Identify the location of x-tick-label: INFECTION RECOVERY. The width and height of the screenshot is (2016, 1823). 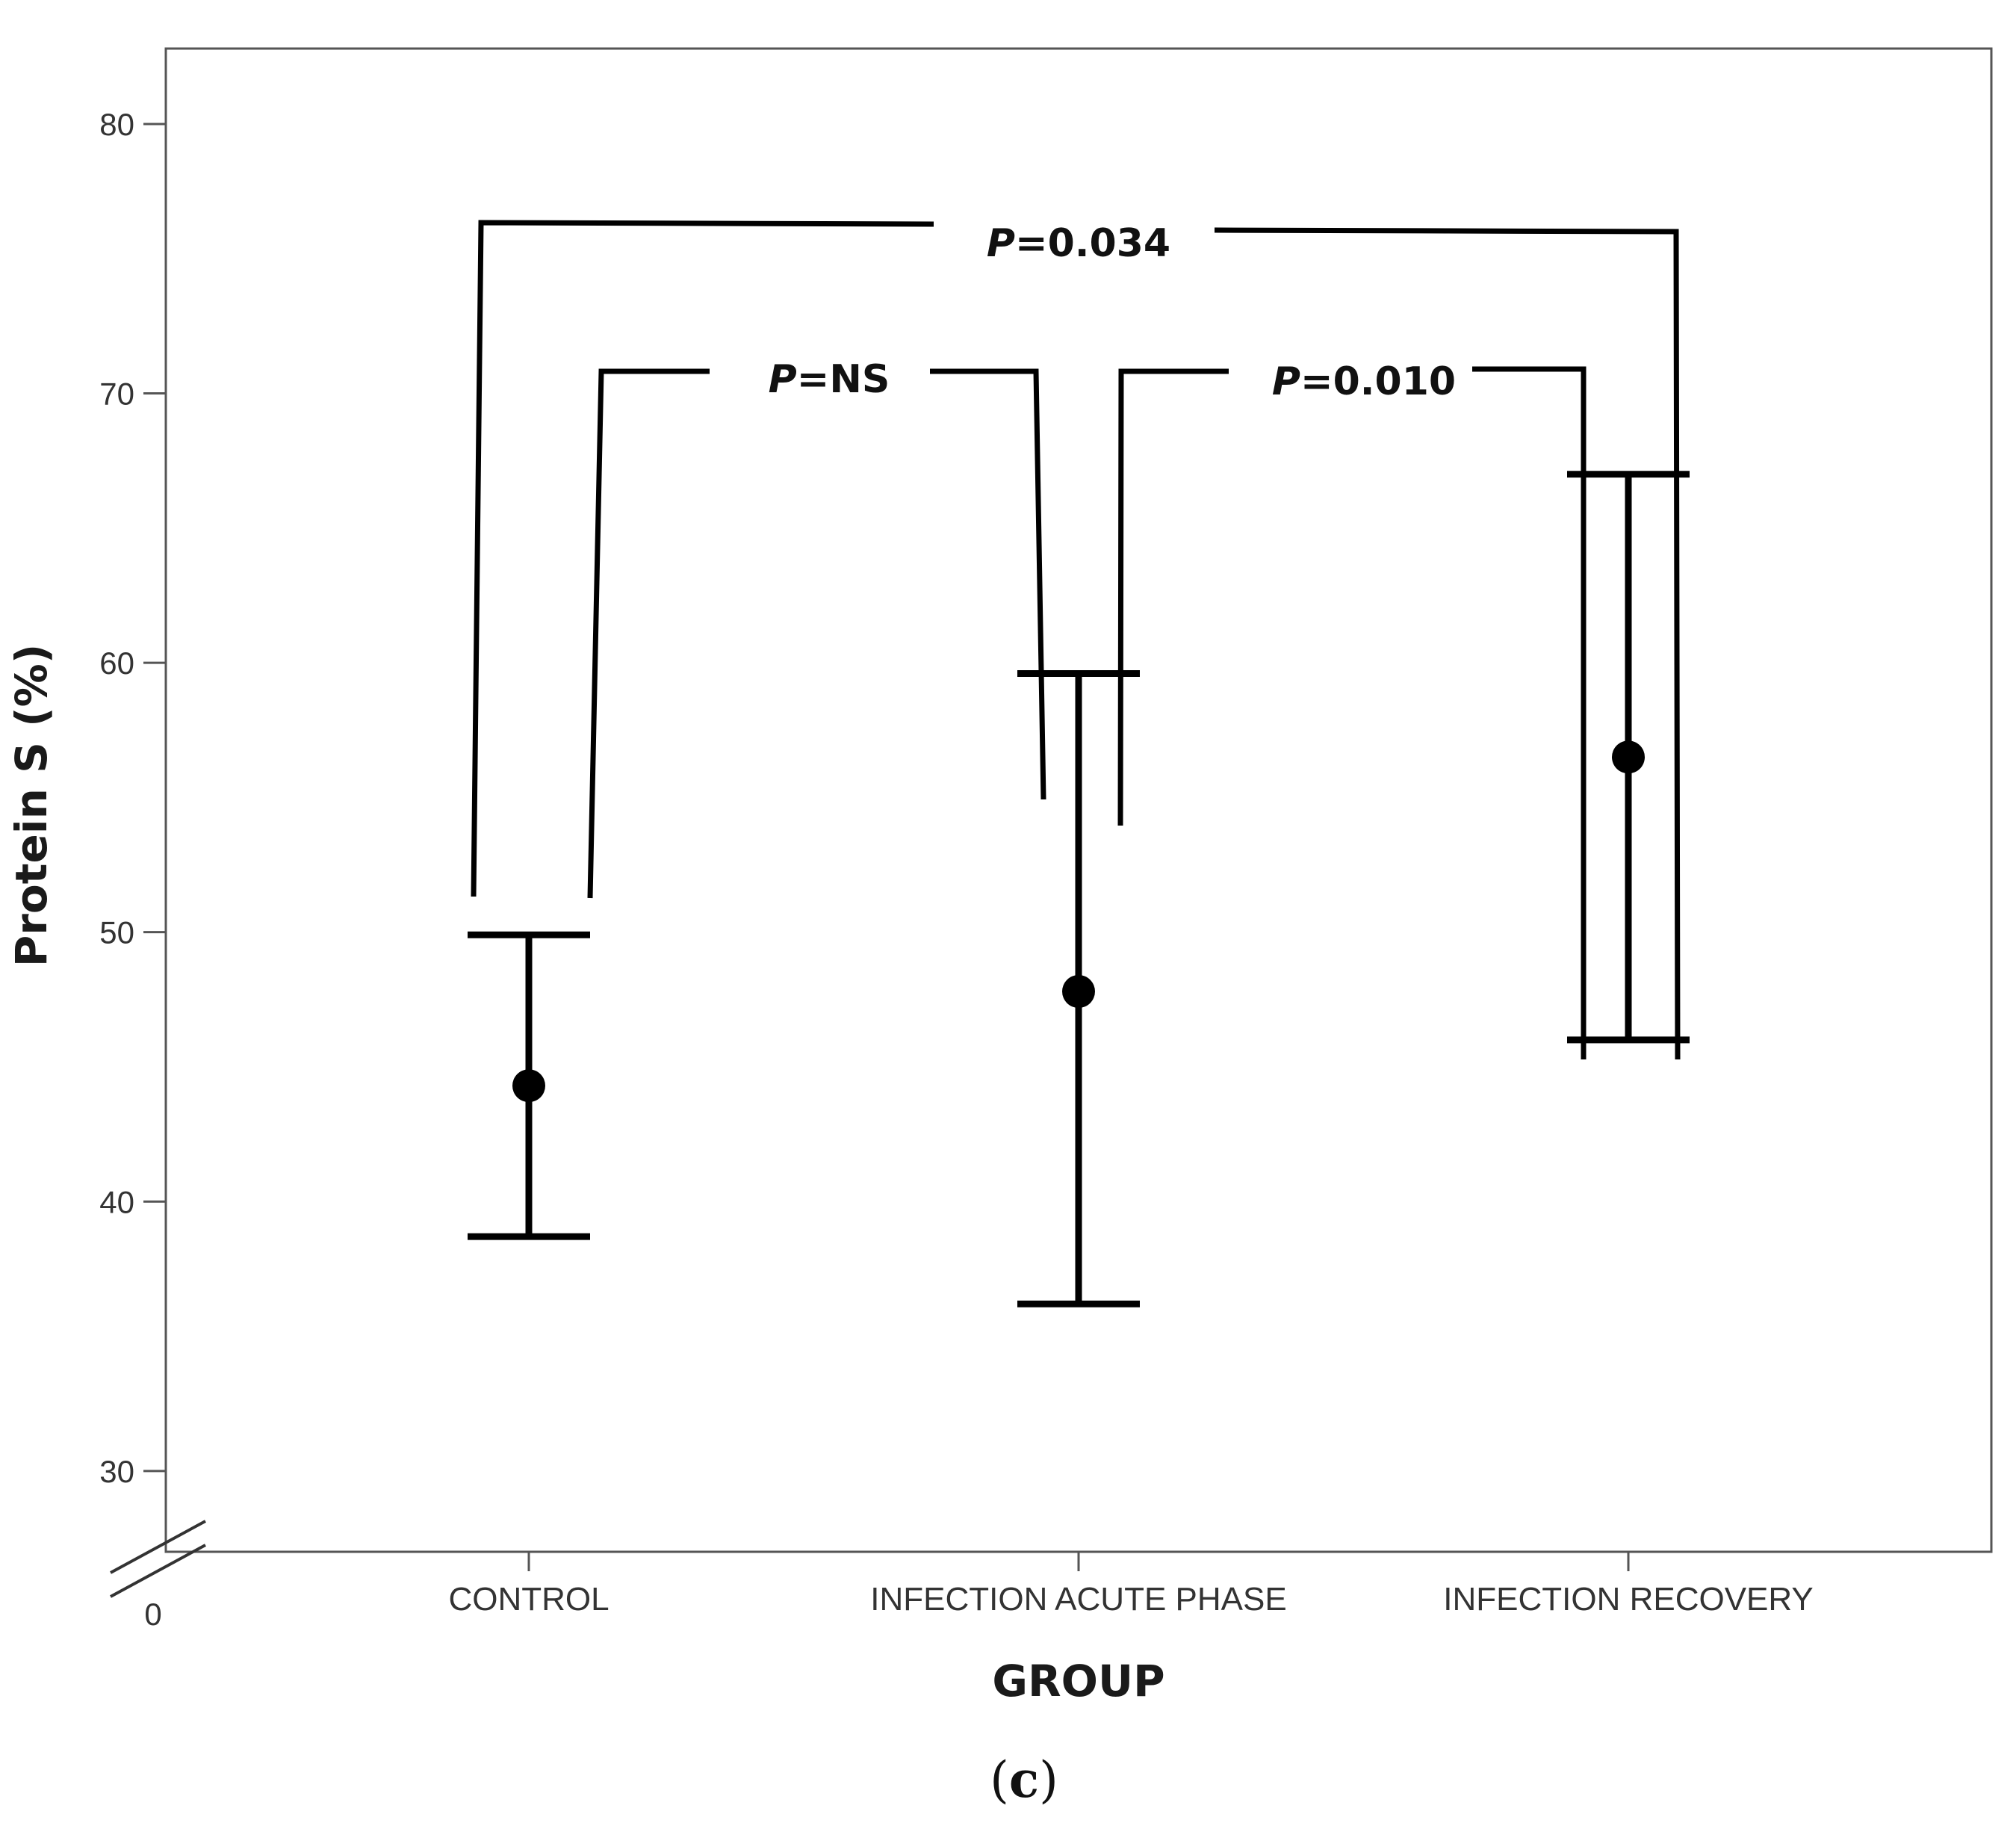
(1628, 1599).